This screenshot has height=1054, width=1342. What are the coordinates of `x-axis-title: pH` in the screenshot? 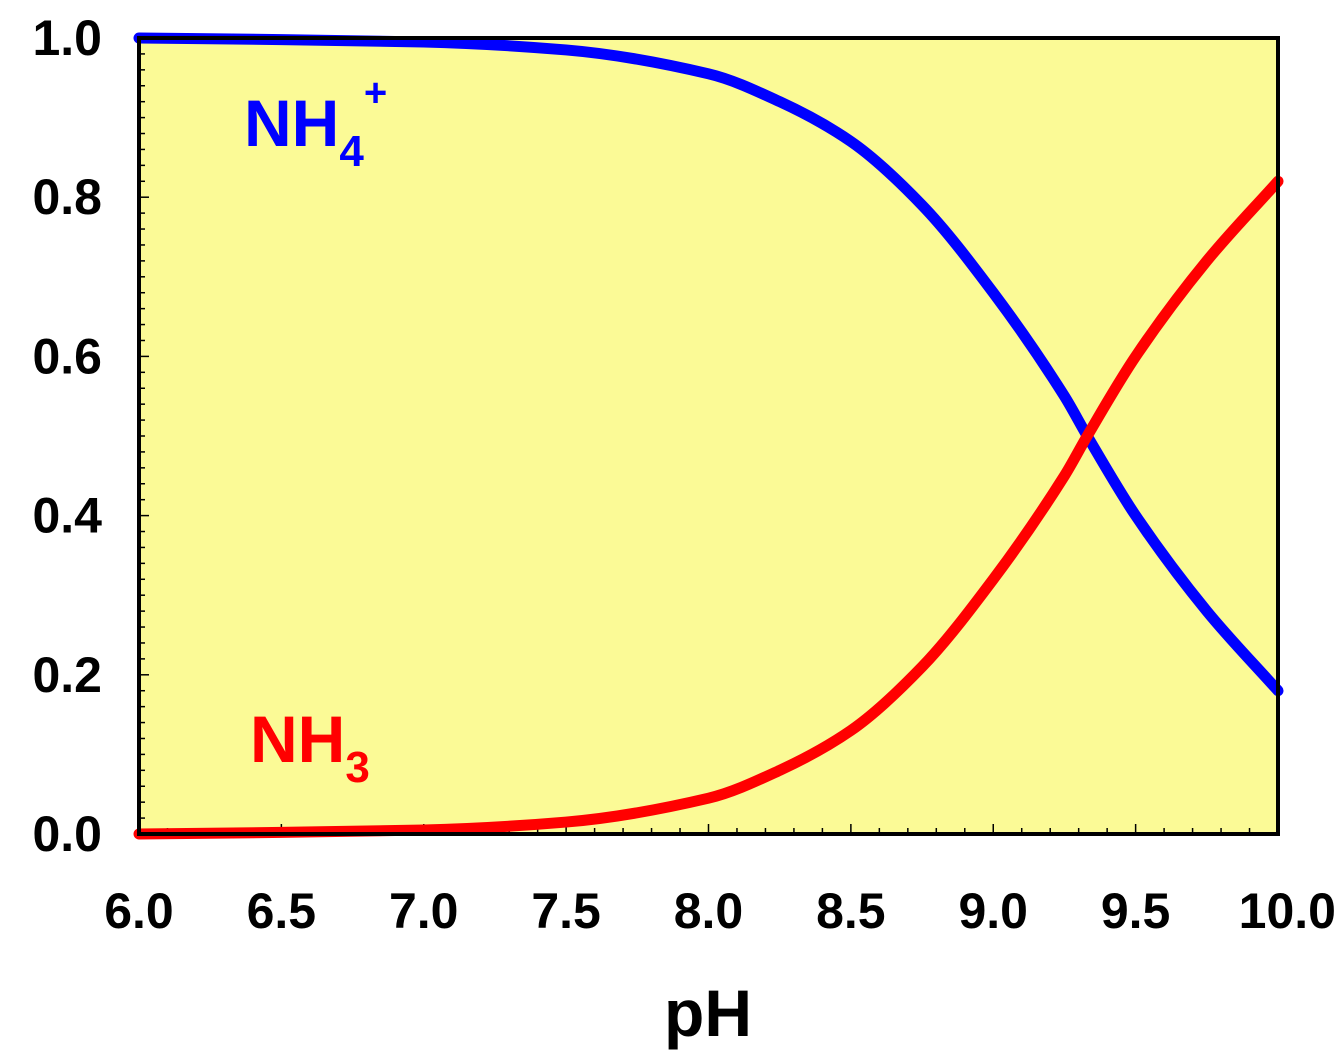 It's located at (708, 1013).